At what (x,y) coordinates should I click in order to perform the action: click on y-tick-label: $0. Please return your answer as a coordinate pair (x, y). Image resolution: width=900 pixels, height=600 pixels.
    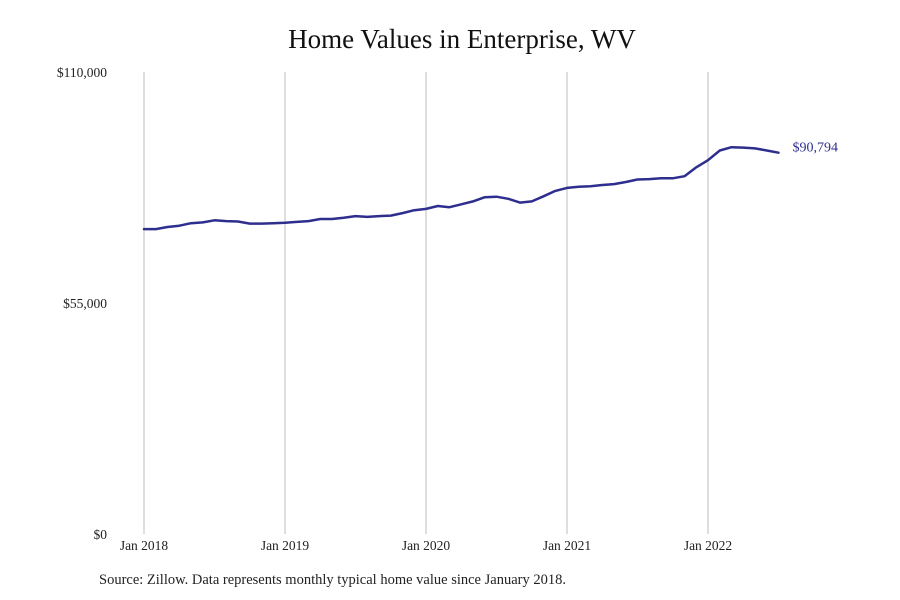
    Looking at the image, I should click on (101, 534).